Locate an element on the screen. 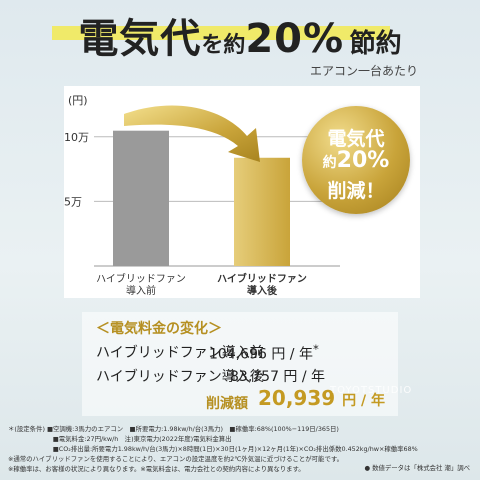  badge-line1: 電気代 is located at coordinates (356, 139).